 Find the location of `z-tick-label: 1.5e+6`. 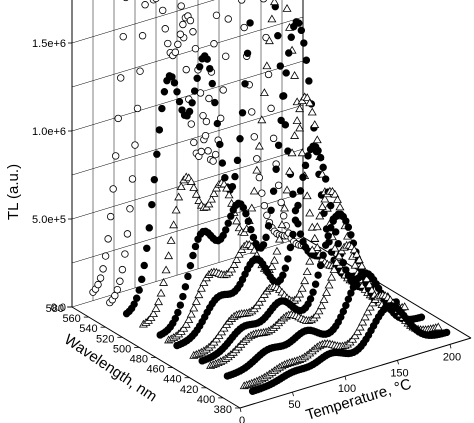

z-tick-label: 1.5e+6 is located at coordinates (49, 44).